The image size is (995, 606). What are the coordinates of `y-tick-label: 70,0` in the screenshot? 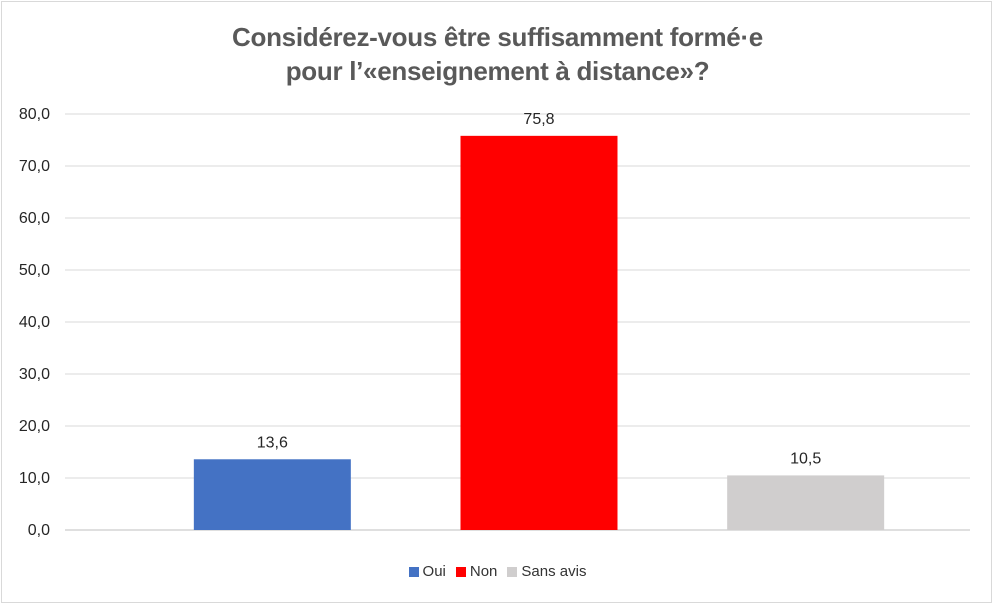 It's located at (34, 166).